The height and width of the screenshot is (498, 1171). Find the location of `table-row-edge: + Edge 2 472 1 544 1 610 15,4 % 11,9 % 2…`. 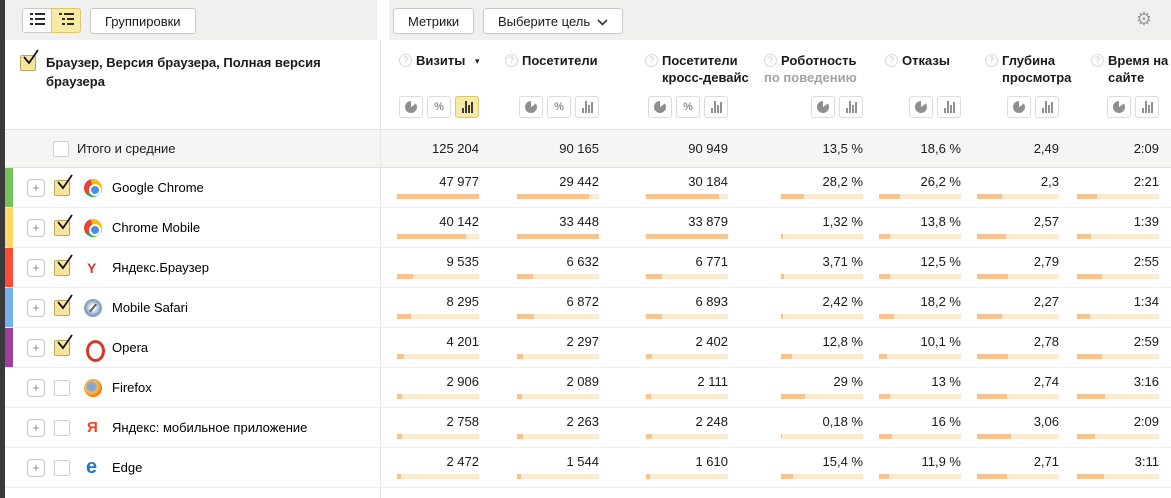

table-row-edge: + Edge 2 472 1 544 1 610 15,4 % 11,9 % 2… is located at coordinates (588, 468).